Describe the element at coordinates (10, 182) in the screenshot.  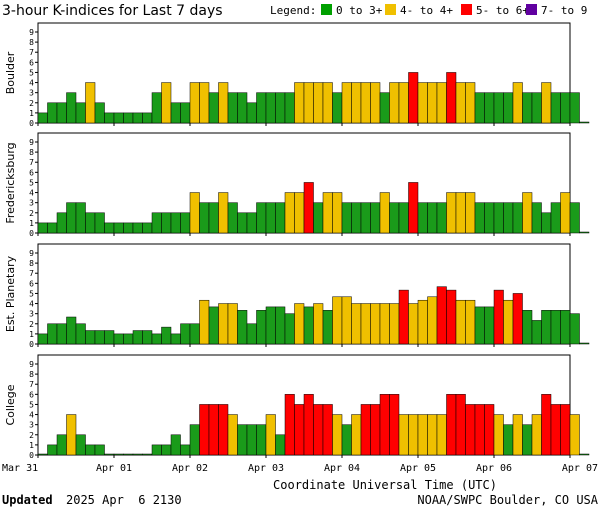
I see `panel-title: Fredericksburg` at that location.